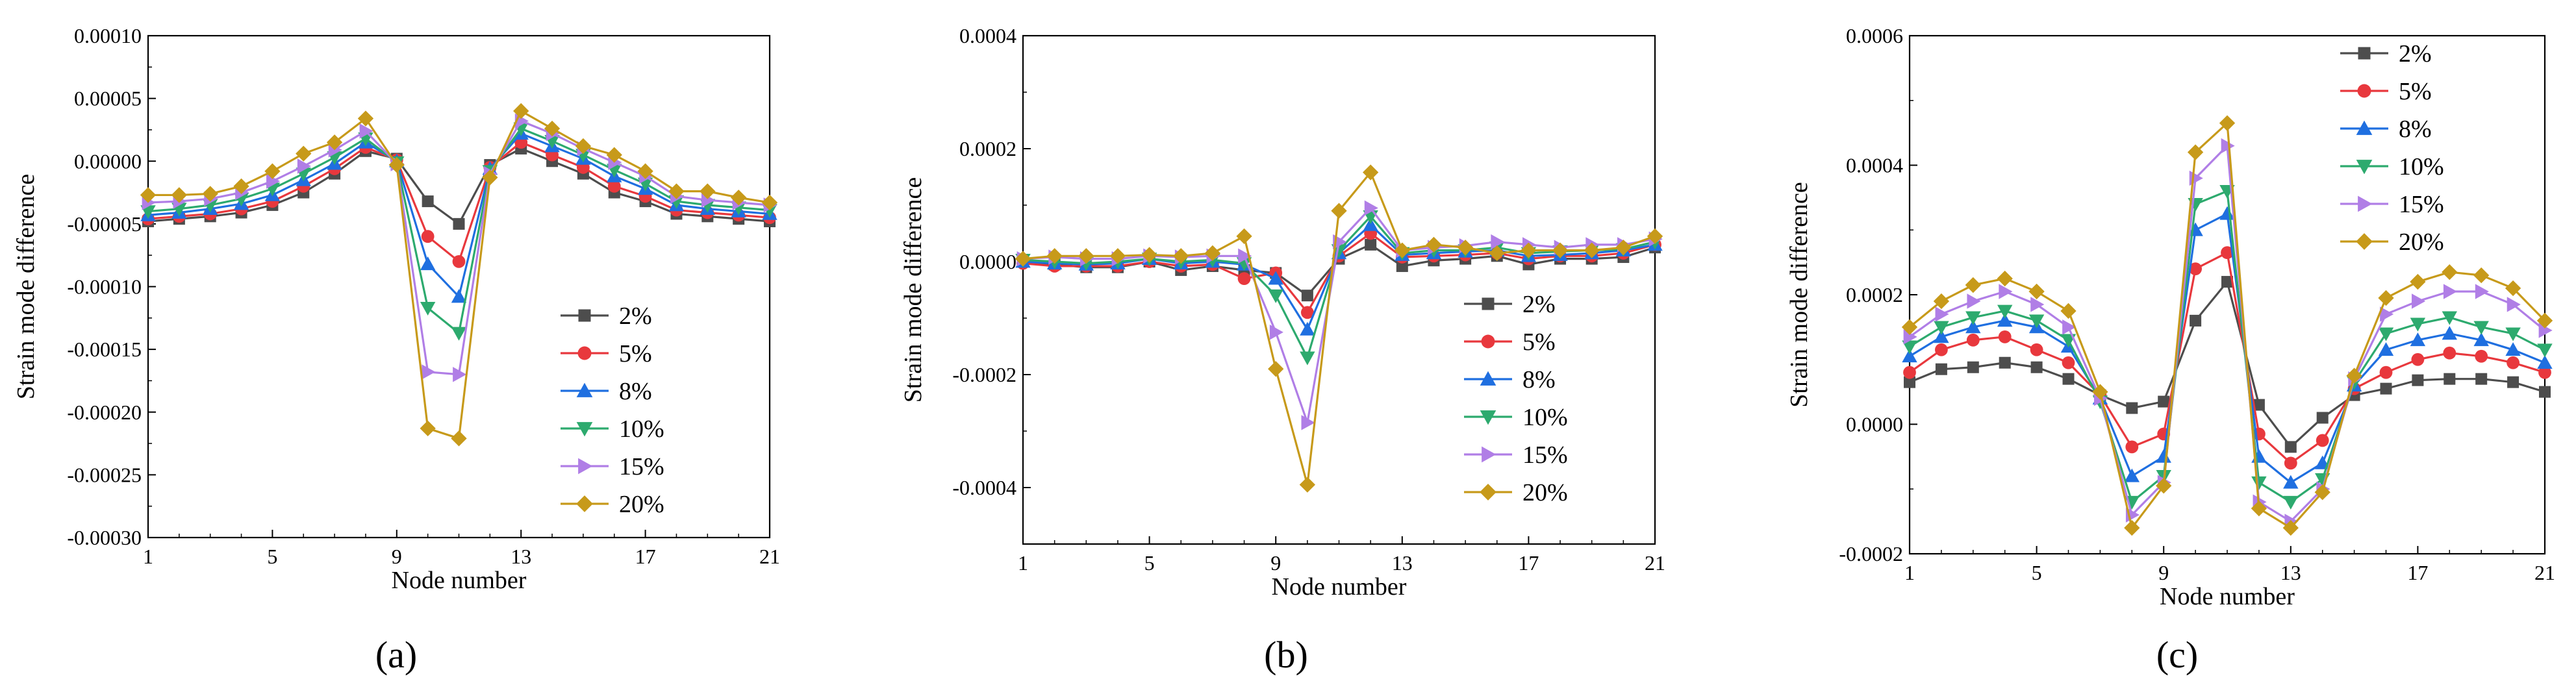 The width and height of the screenshot is (2576, 694). I want to click on legend-label: 5%, so click(2415, 91).